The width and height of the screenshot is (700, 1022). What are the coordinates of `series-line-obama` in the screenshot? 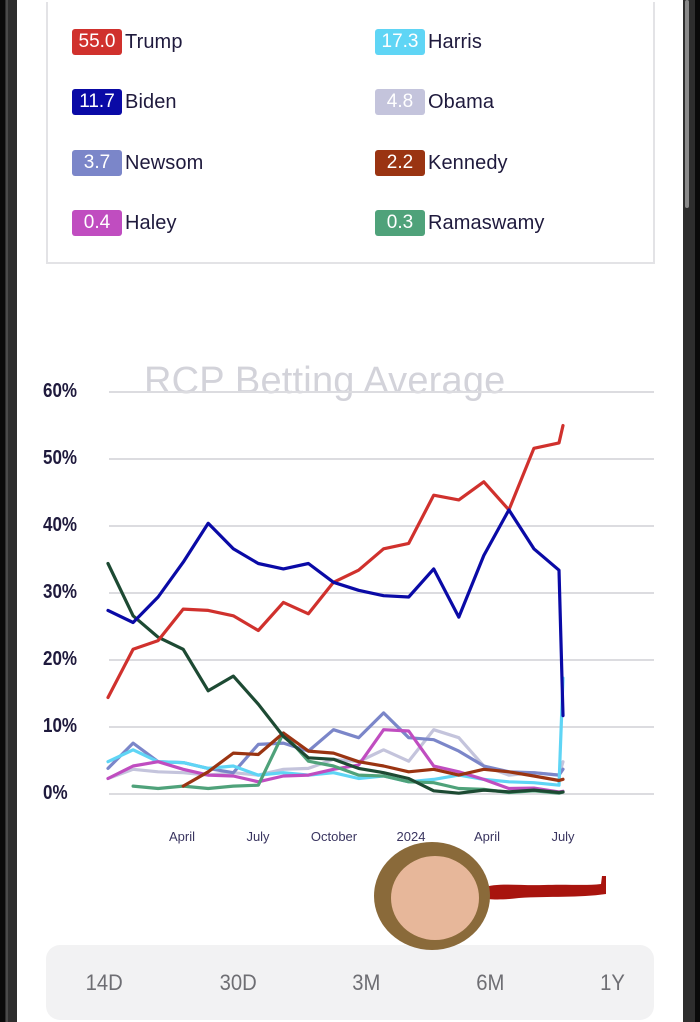 It's located at (335, 754).